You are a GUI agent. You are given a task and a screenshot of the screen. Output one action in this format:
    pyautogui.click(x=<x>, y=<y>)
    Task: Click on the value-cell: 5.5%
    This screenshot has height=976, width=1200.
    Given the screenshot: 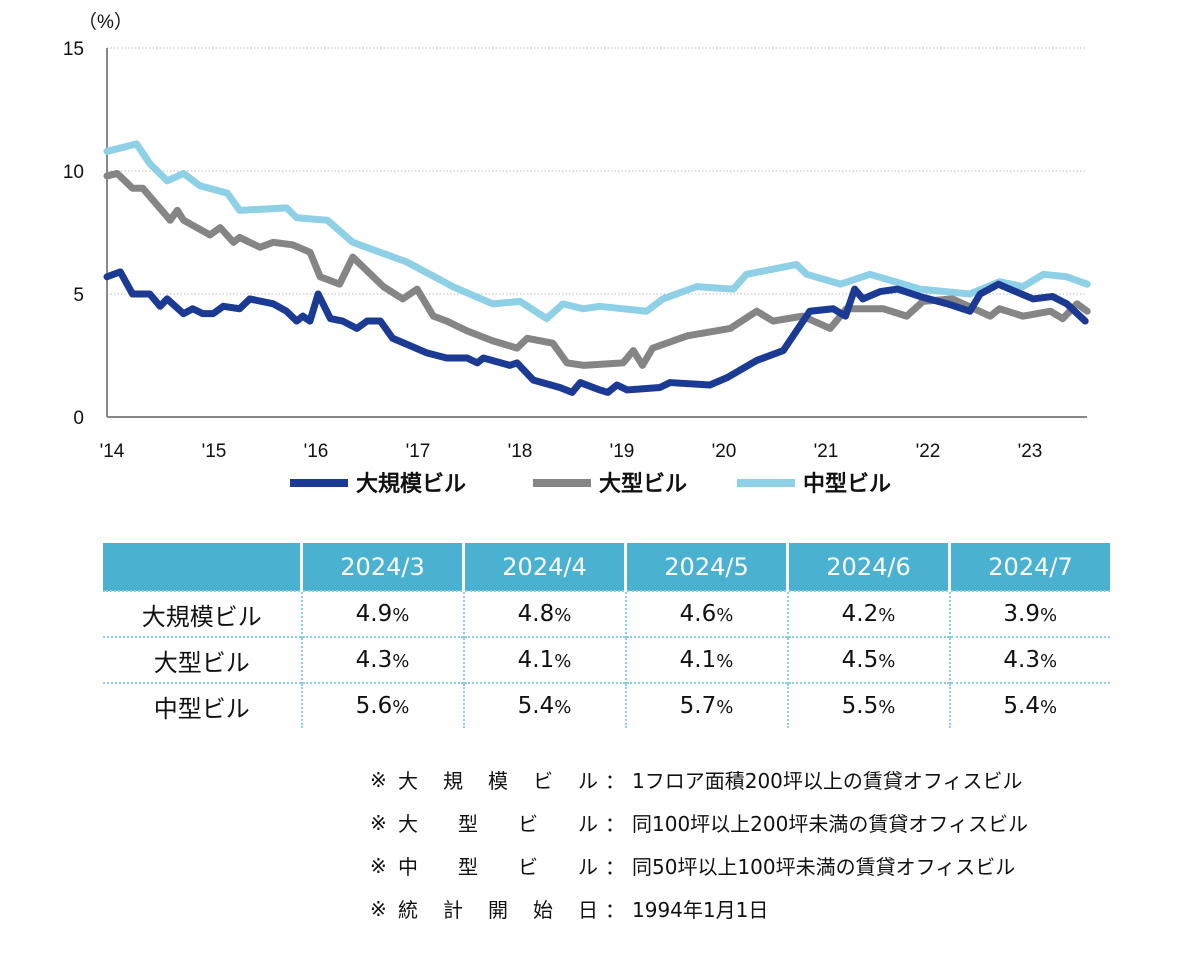 What is the action you would take?
    pyautogui.click(x=868, y=705)
    